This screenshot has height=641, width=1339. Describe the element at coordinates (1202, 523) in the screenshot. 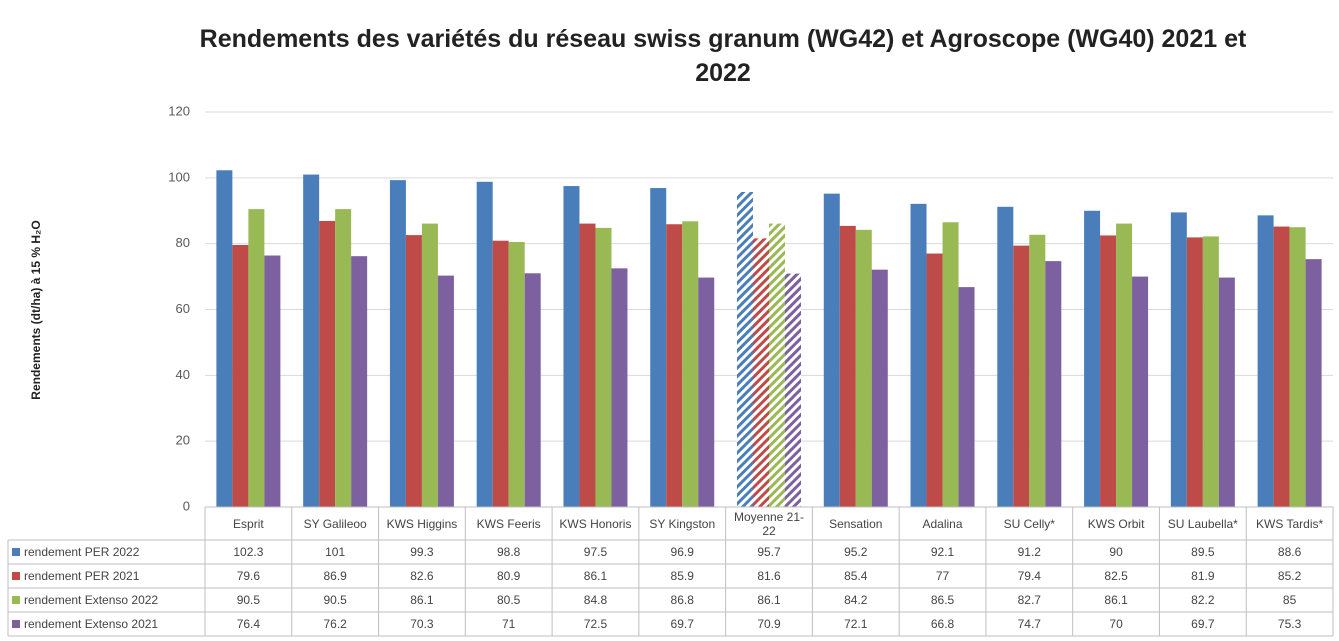

I see `category-label: SU Laubella*` at that location.